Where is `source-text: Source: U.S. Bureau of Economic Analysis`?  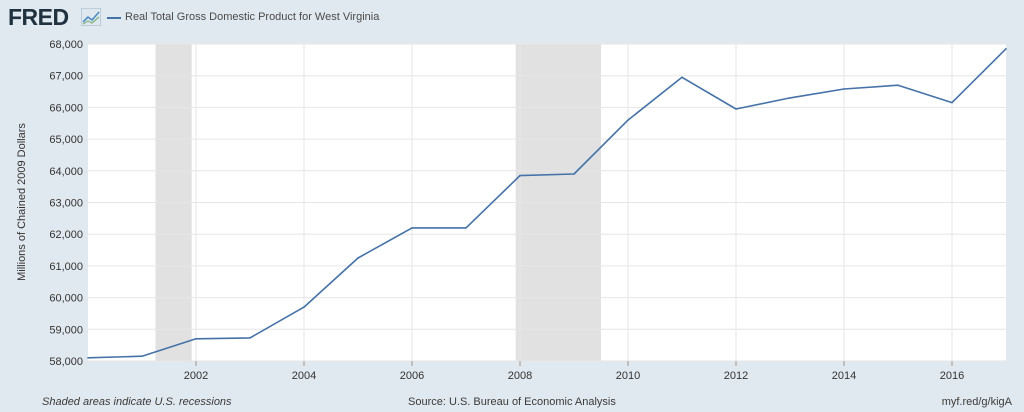
source-text: Source: U.S. Bureau of Economic Analysis is located at coordinates (512, 402).